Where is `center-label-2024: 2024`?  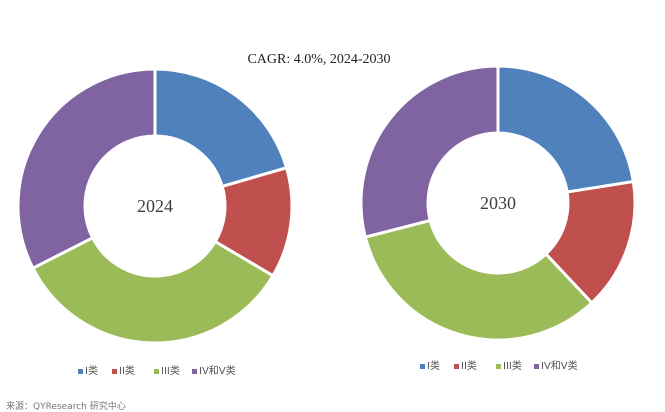
center-label-2024: 2024 is located at coordinates (155, 206).